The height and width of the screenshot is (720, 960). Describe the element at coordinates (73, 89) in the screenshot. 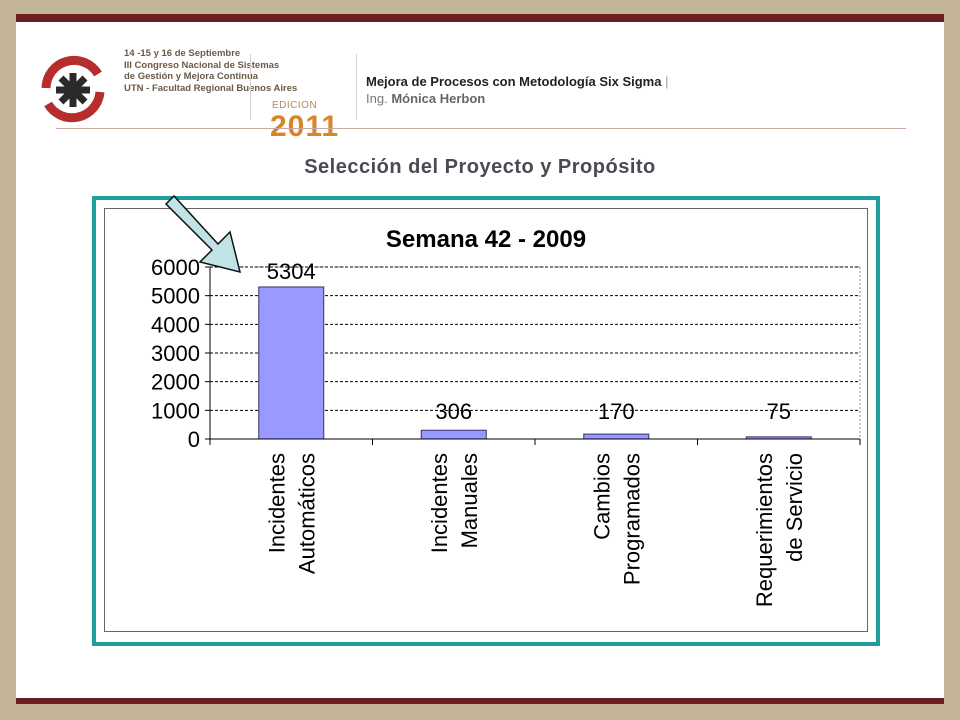

I see `utn-logo-icon` at that location.